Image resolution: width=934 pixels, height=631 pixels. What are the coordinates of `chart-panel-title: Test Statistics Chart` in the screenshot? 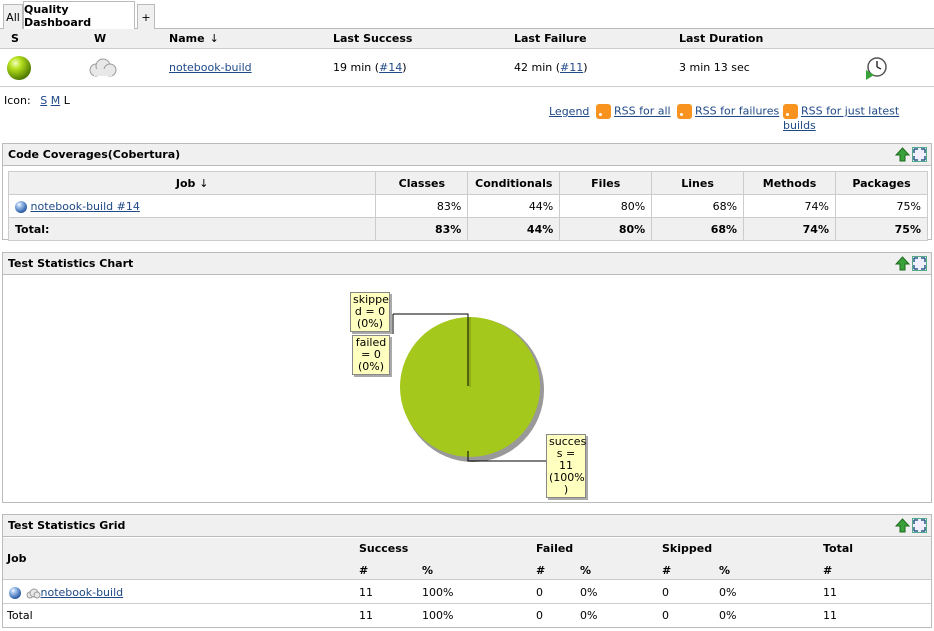 It's located at (467, 264).